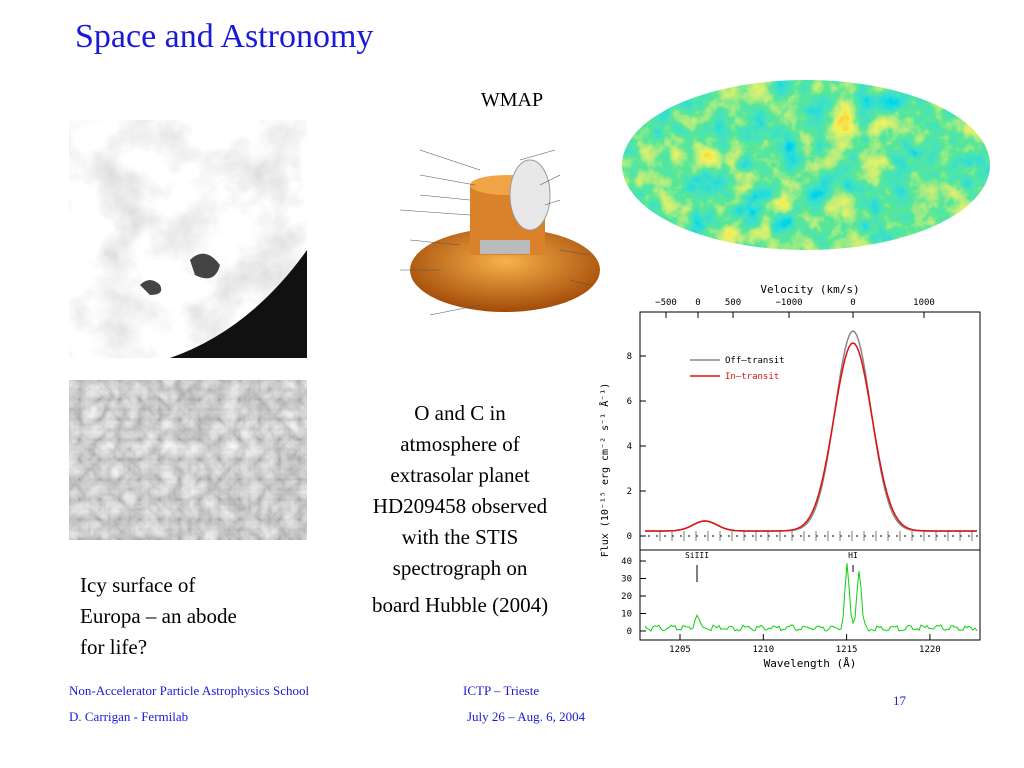 The width and height of the screenshot is (1024, 768). I want to click on top-tick-label: −1000, so click(788, 303).